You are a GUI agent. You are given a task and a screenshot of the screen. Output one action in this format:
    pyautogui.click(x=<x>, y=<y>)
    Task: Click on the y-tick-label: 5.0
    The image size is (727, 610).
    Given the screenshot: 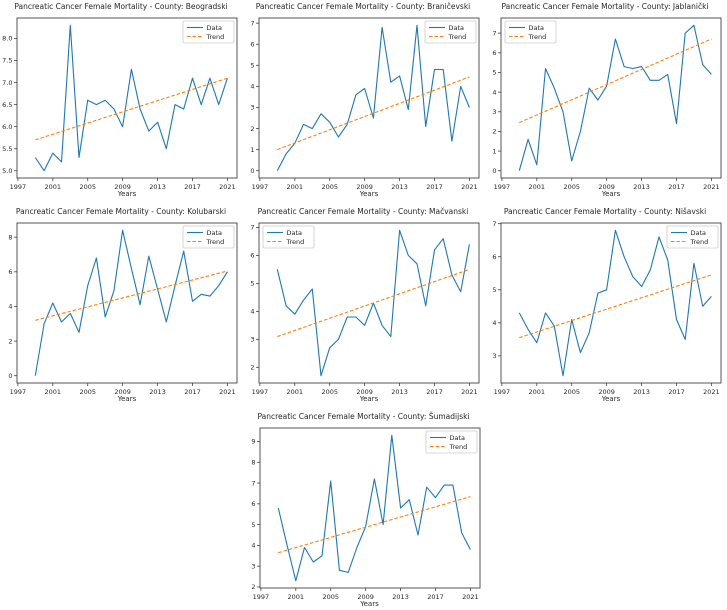 What is the action you would take?
    pyautogui.click(x=7, y=171)
    